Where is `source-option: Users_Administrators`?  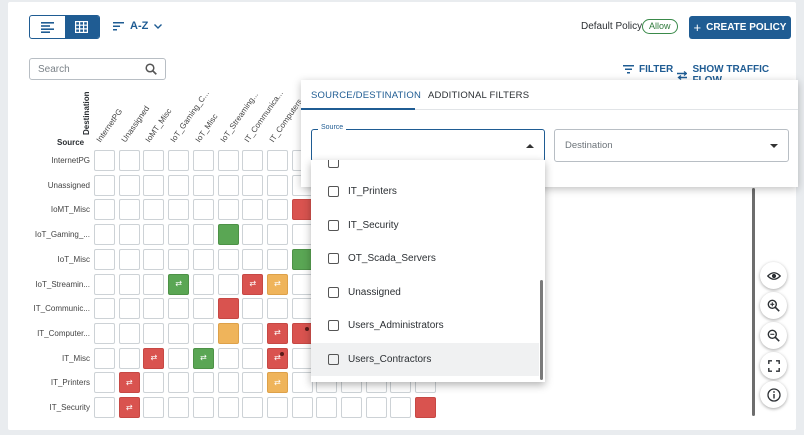 source-option: Users_Administrators is located at coordinates (425, 325).